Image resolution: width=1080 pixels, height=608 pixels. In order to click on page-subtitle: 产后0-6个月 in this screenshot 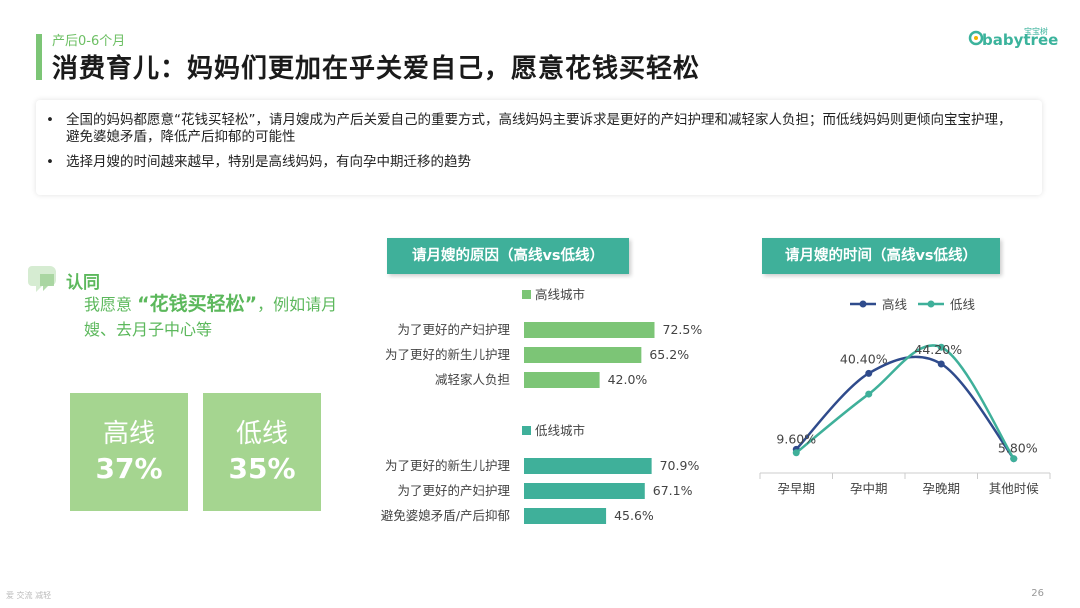, I will do `click(89, 41)`.